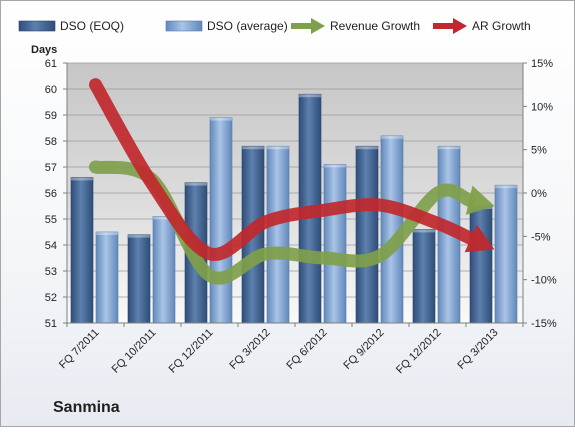 The image size is (575, 433). I want to click on company-name: Sanmina, so click(86, 407).